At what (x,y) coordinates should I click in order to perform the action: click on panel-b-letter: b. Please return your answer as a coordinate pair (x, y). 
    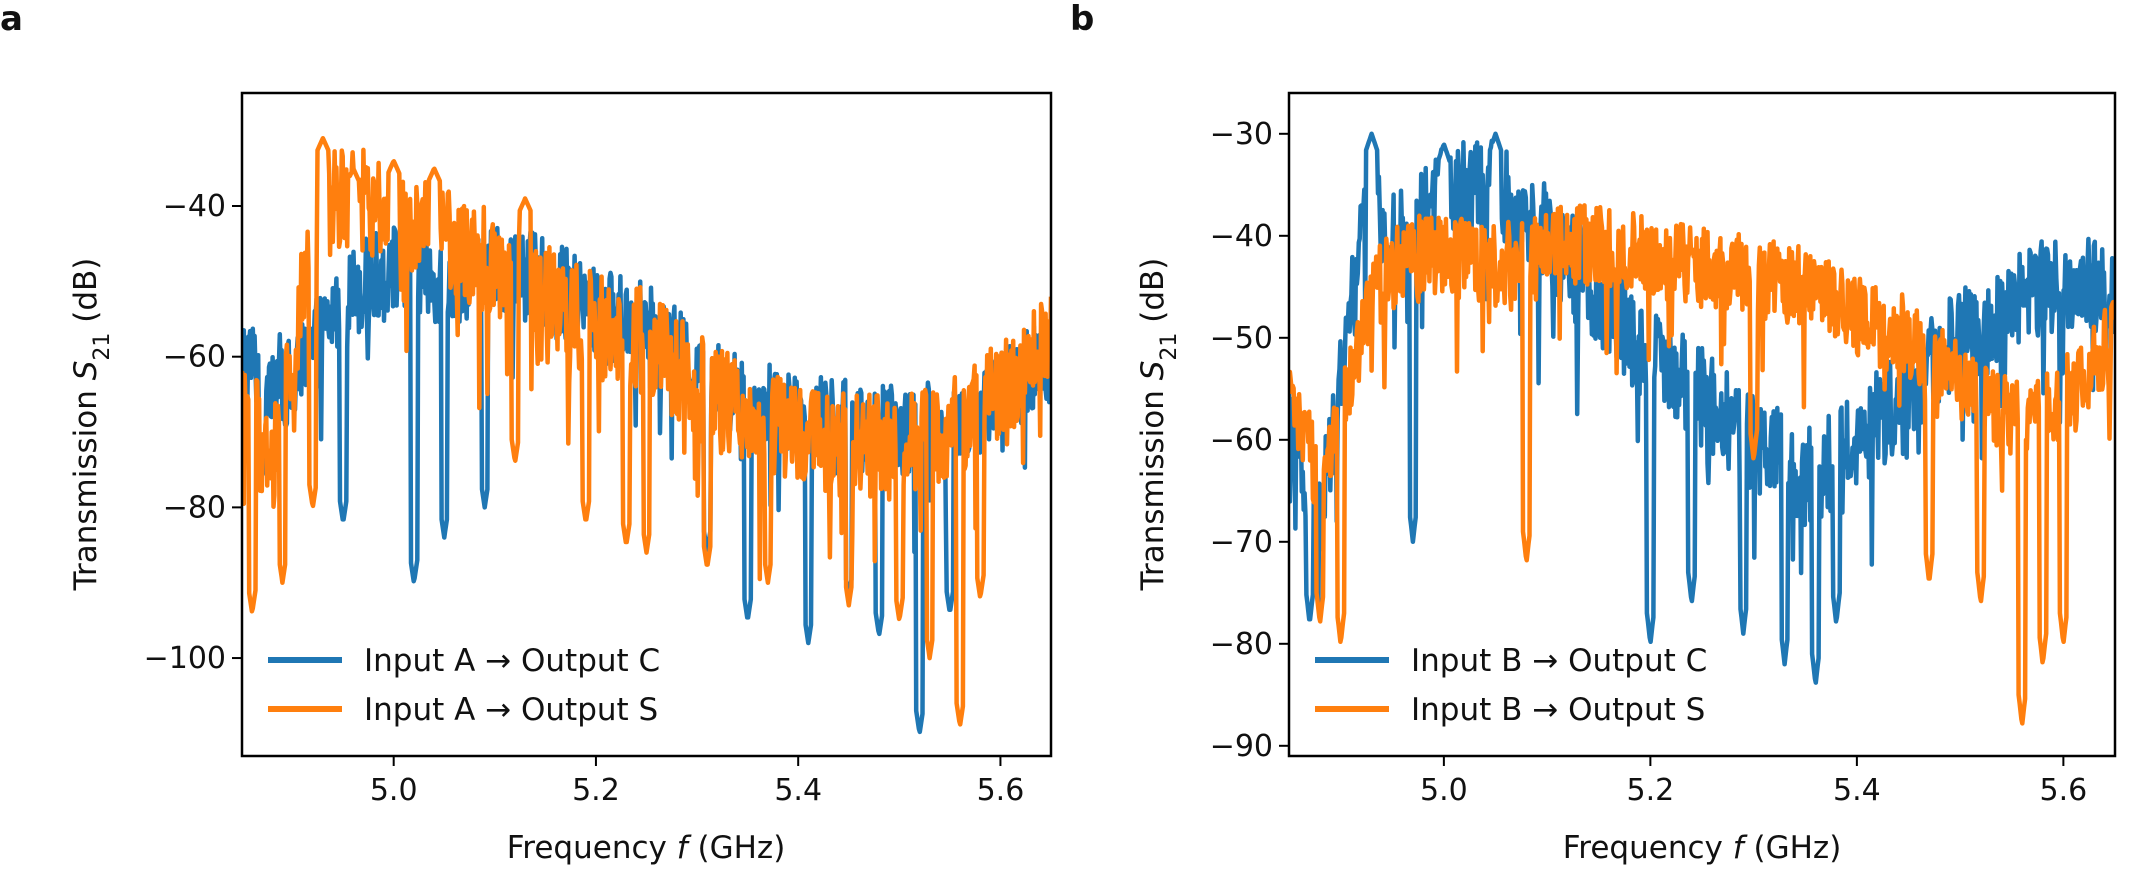
    Looking at the image, I should click on (1082, 19).